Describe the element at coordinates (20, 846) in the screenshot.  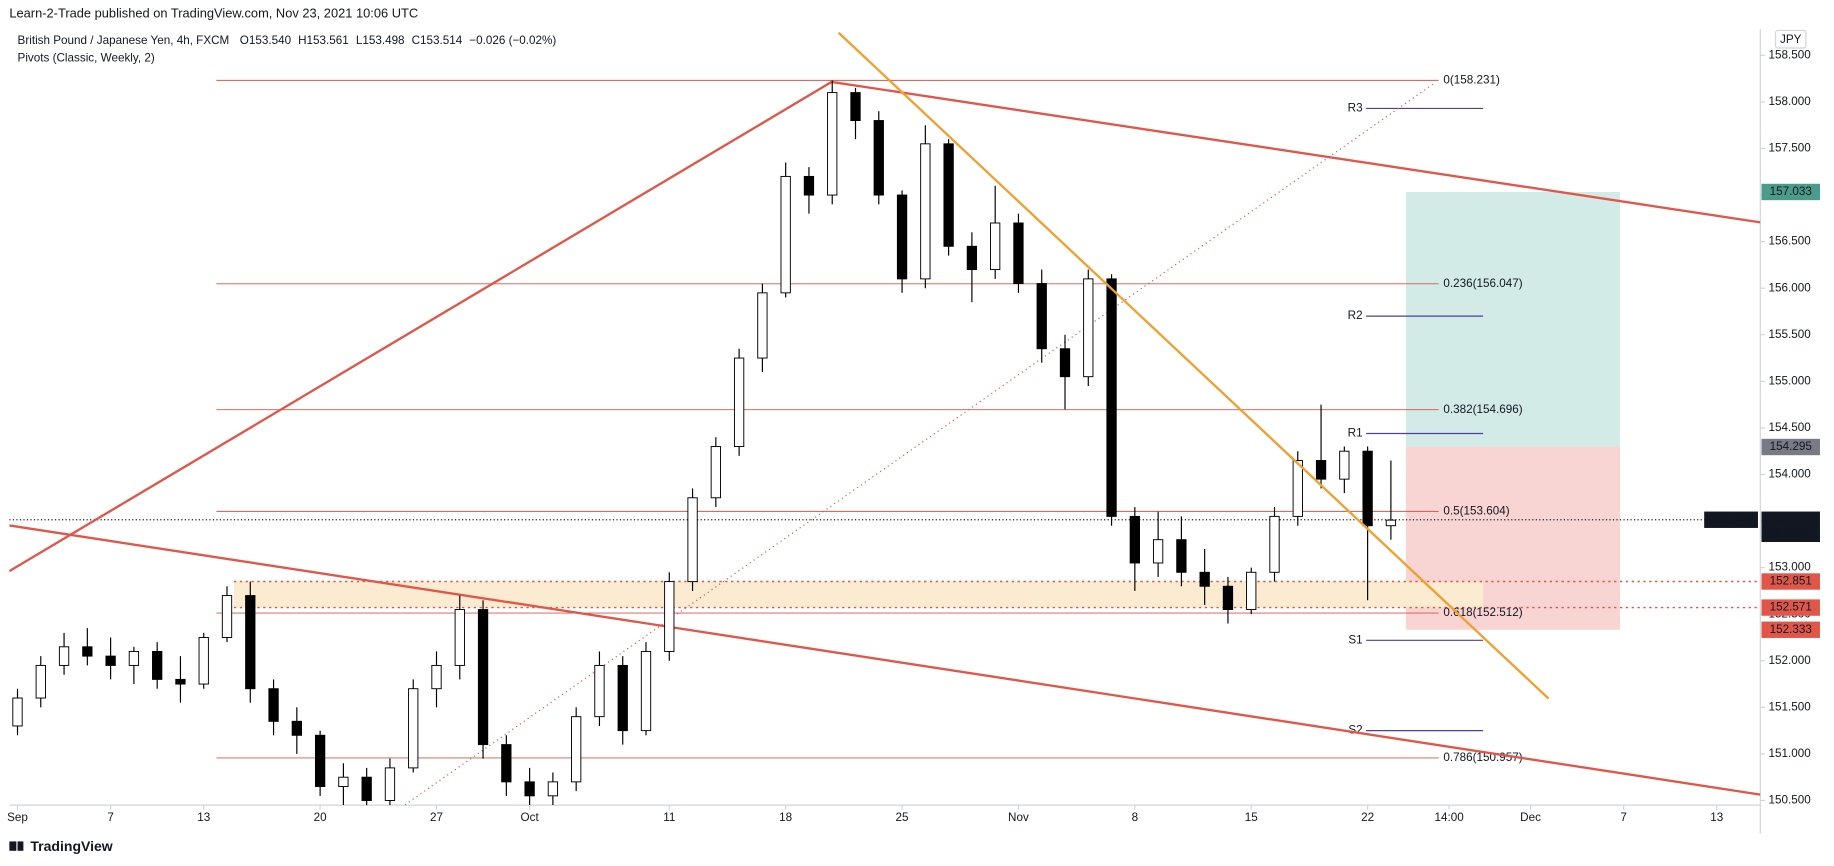
I see `logo` at that location.